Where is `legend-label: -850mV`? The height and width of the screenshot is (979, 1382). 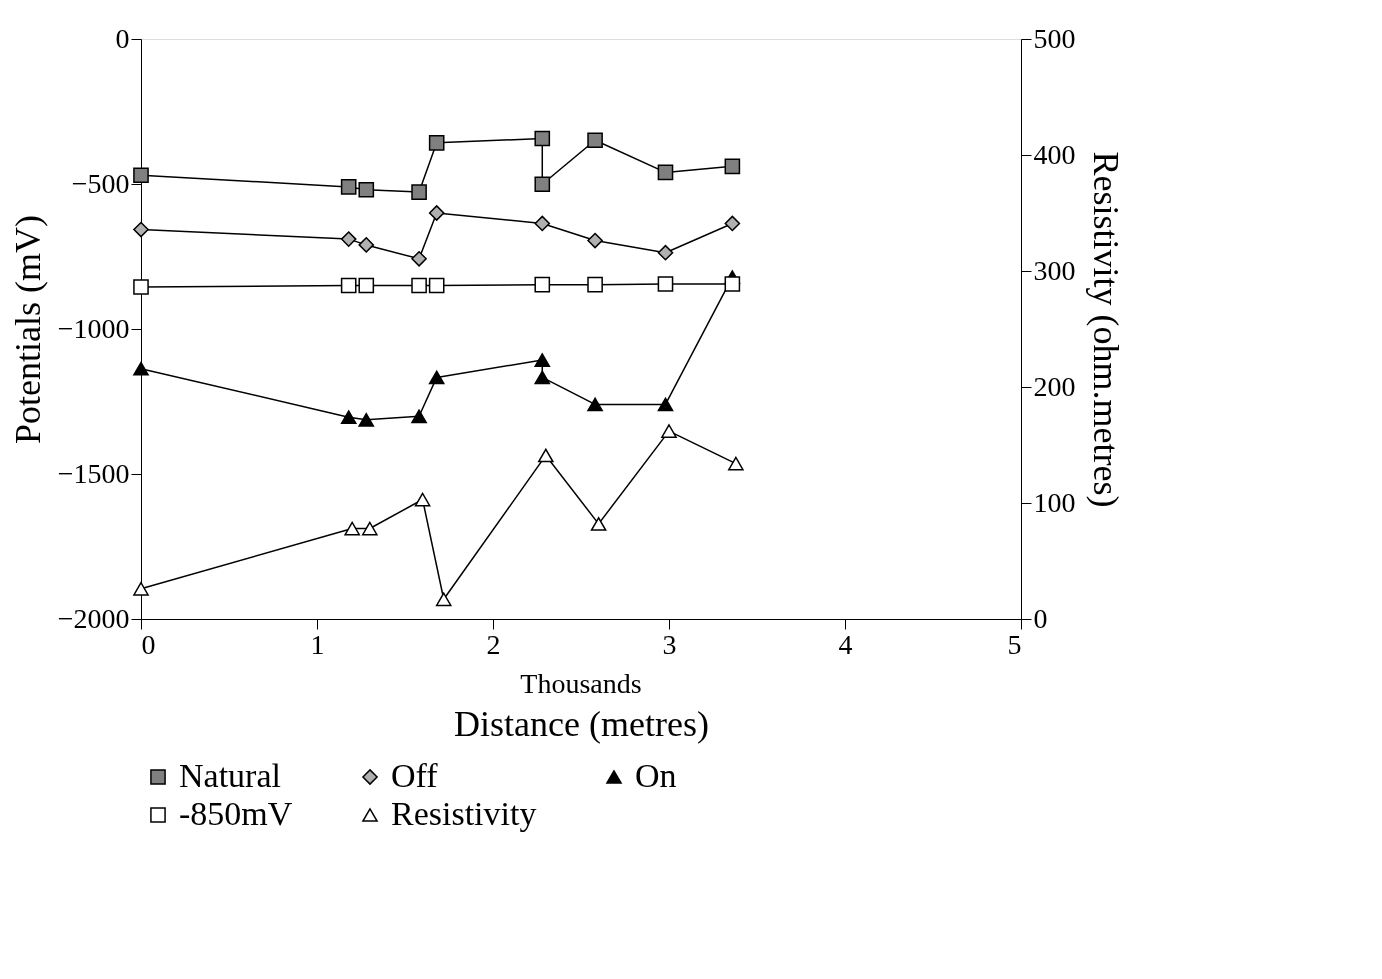 legend-label: -850mV is located at coordinates (236, 813).